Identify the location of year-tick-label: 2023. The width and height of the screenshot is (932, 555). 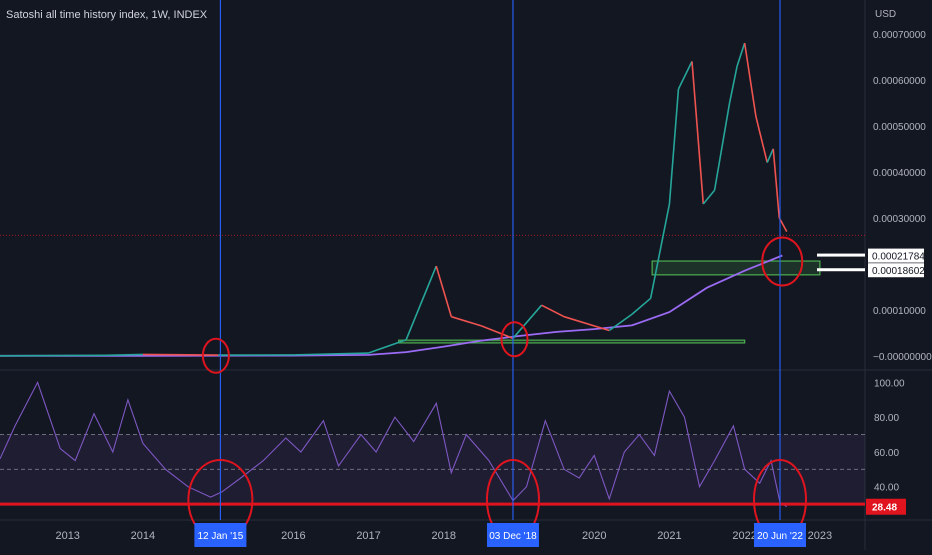
(820, 536).